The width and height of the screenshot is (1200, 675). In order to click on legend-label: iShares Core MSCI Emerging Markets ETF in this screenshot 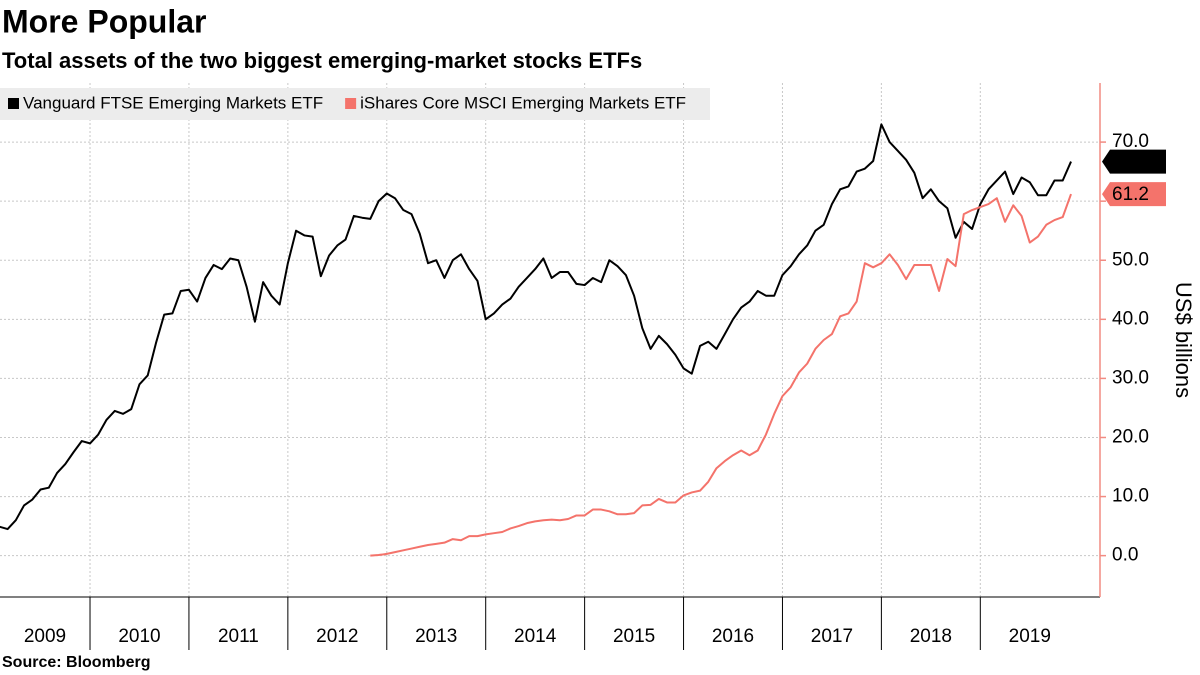, I will do `click(523, 102)`.